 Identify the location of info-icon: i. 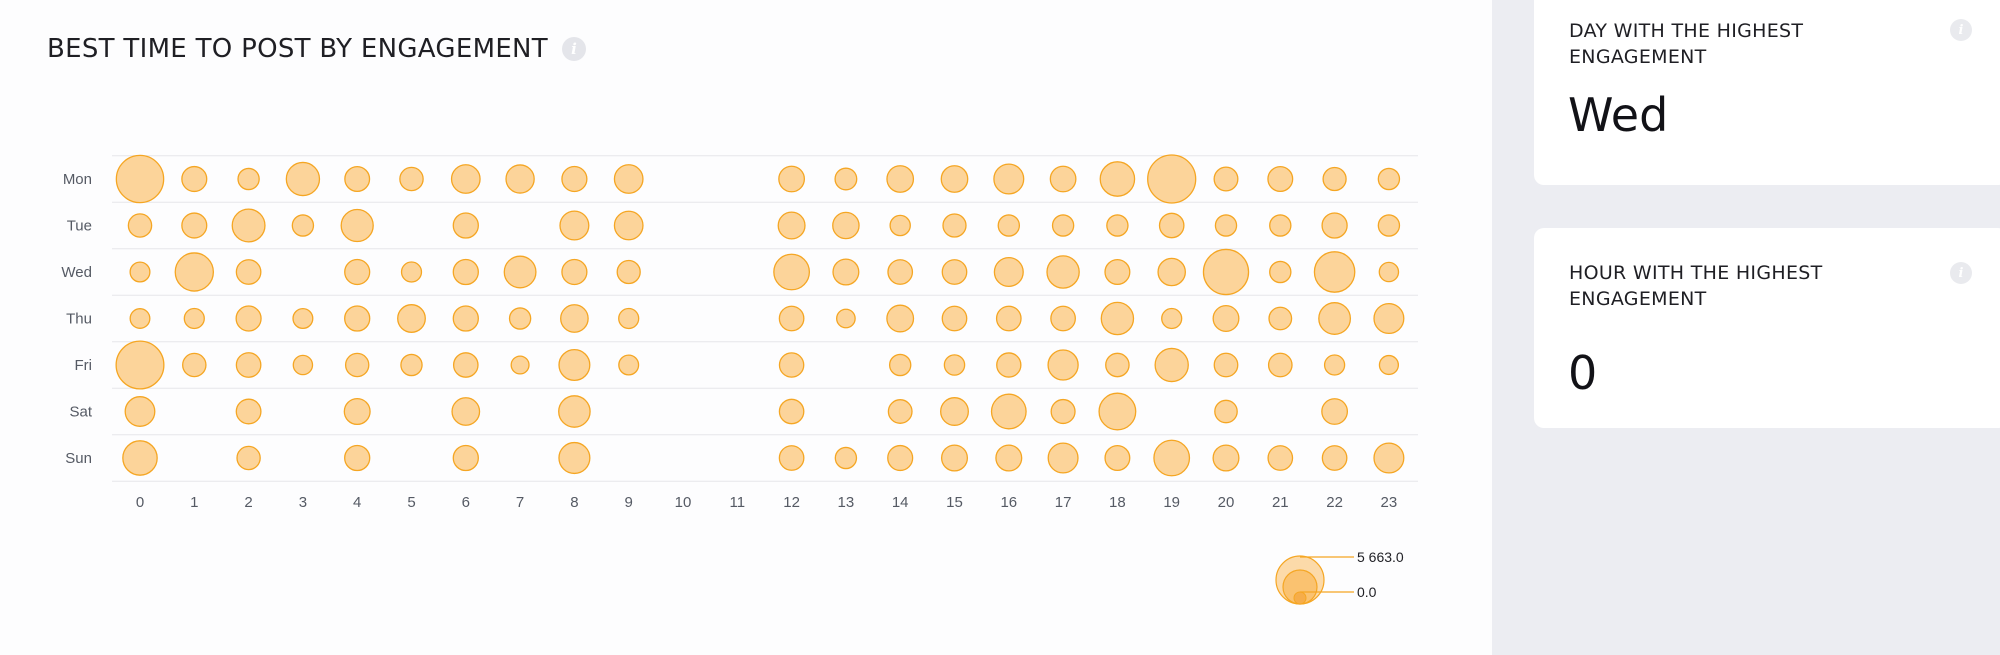
(1961, 30).